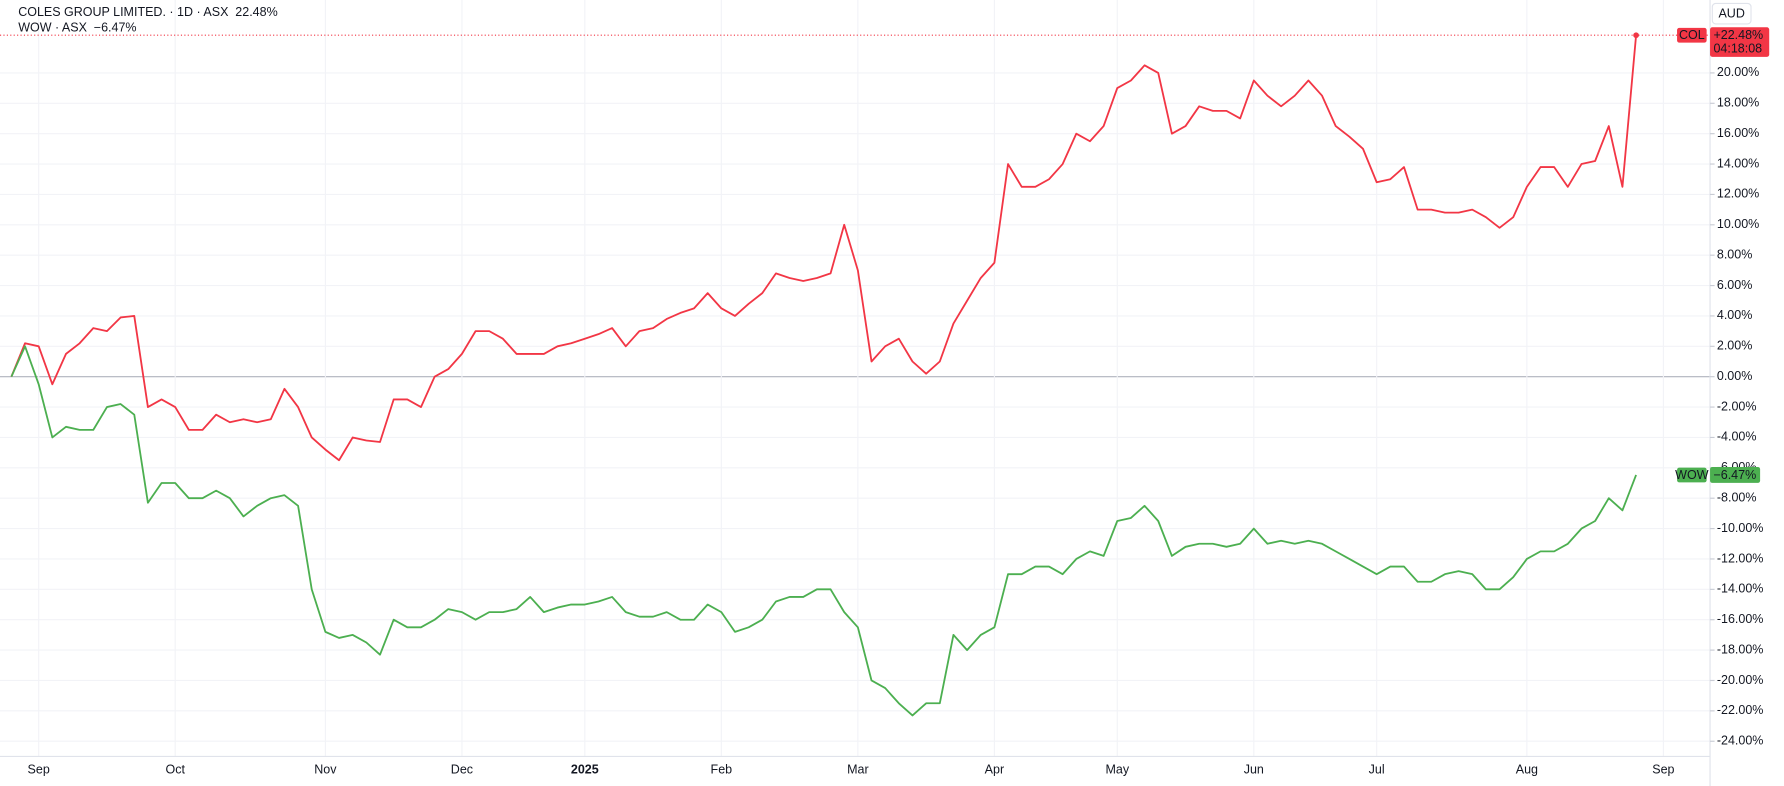  I want to click on y-tick-label: 20.00%, so click(1738, 72).